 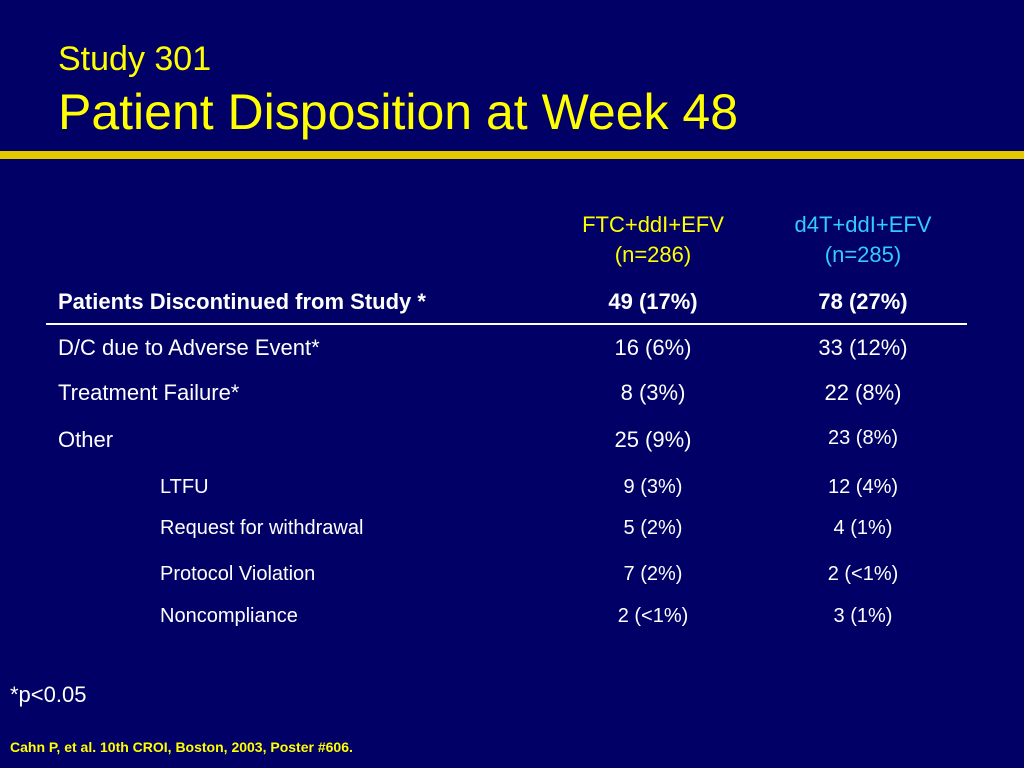 What do you see at coordinates (238, 574) in the screenshot?
I see `row-label-protocol-violation: Protocol Violation` at bounding box center [238, 574].